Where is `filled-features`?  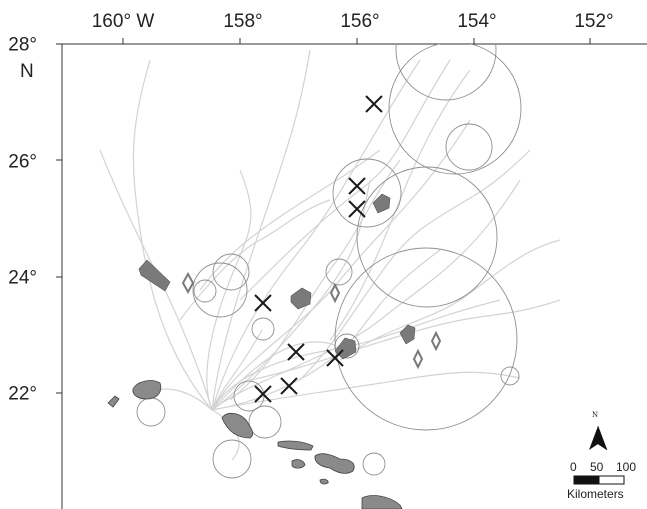 filled-features is located at coordinates (277, 276).